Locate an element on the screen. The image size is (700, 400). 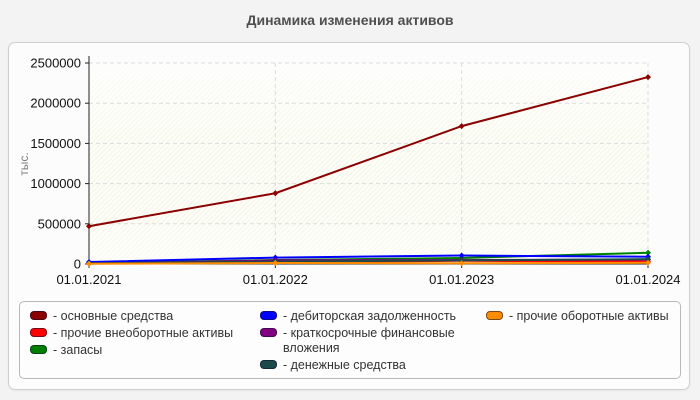
legend-swatch-other-noncurrent-assets is located at coordinates (38, 332).